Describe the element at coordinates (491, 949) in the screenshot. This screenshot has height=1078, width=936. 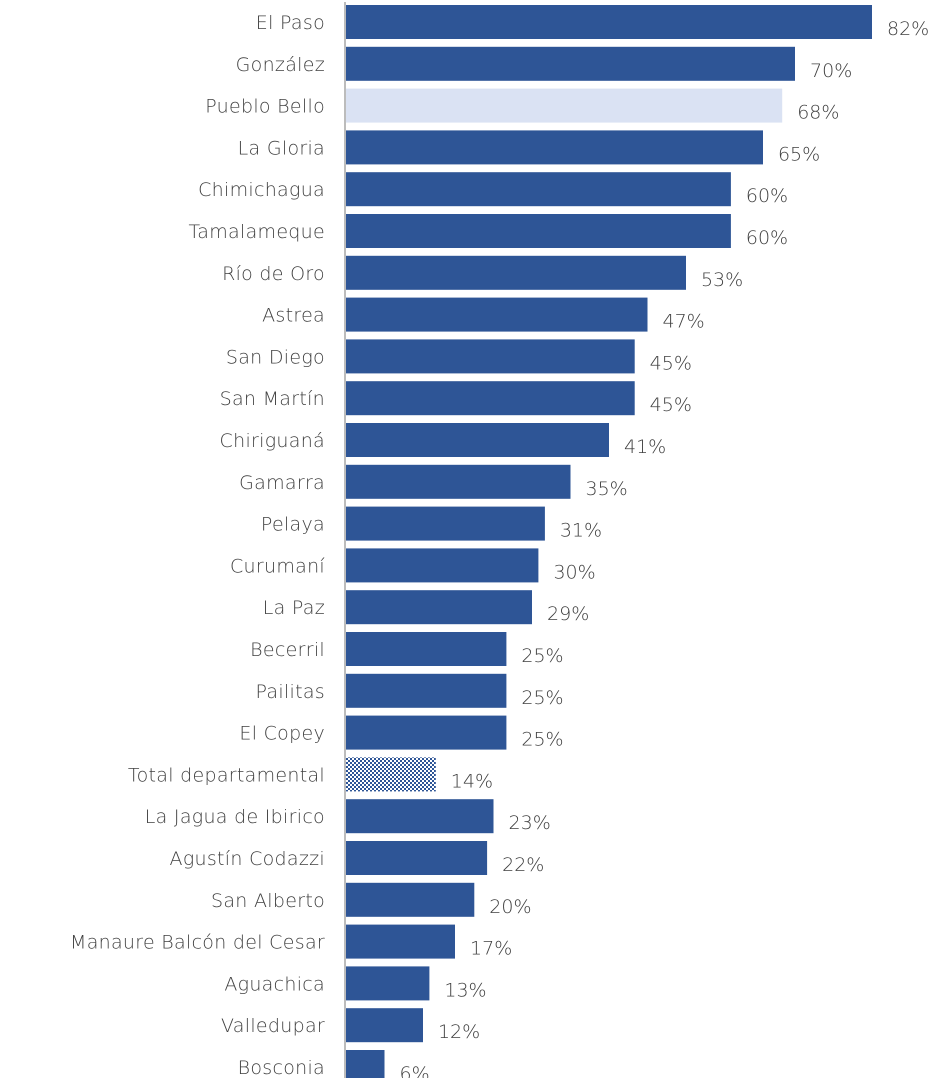
I see `value-label-manaure-balcon-del-cesar: 17%` at that location.